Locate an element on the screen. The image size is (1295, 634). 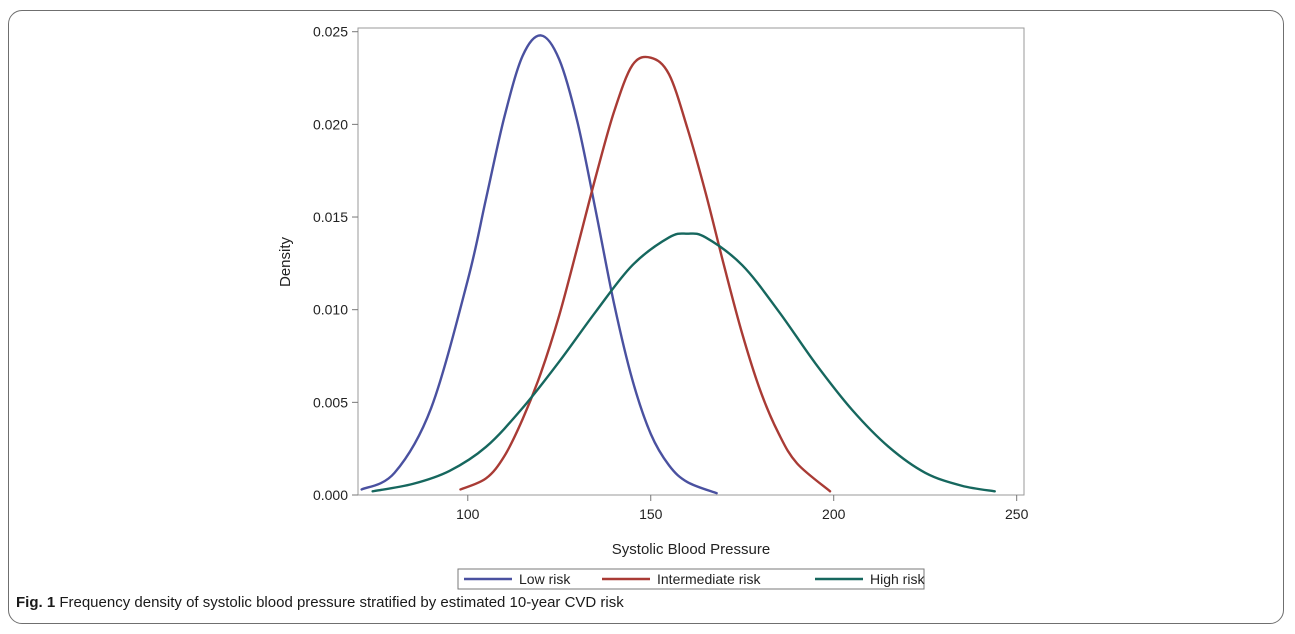
x-axis-title: Systolic Blood Pressure is located at coordinates (691, 549).